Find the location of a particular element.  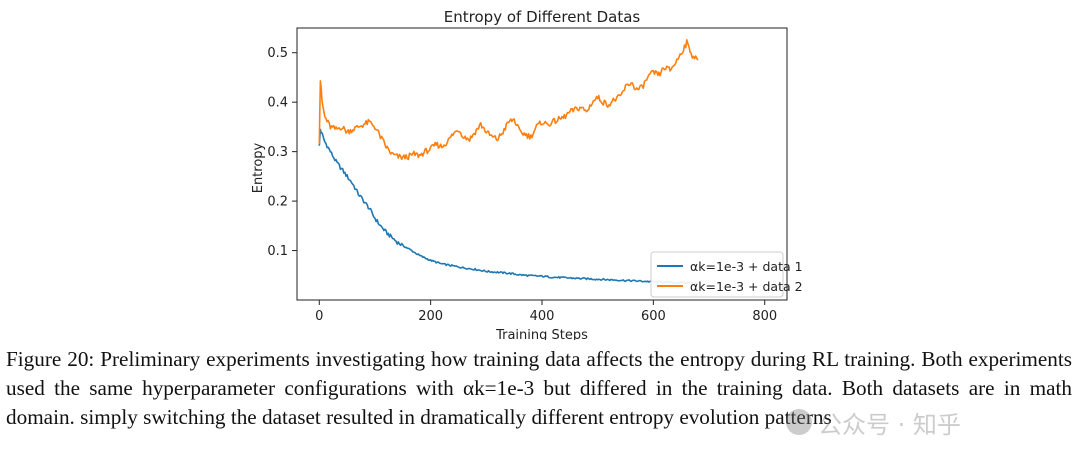

x-tick-label: 800 is located at coordinates (764, 316).